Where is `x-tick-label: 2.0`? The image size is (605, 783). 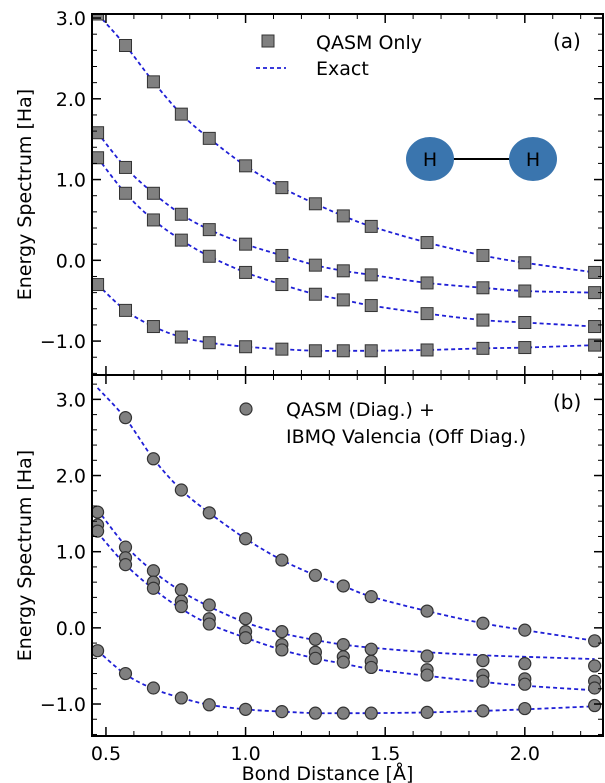
x-tick-label: 2.0 is located at coordinates (525, 754).